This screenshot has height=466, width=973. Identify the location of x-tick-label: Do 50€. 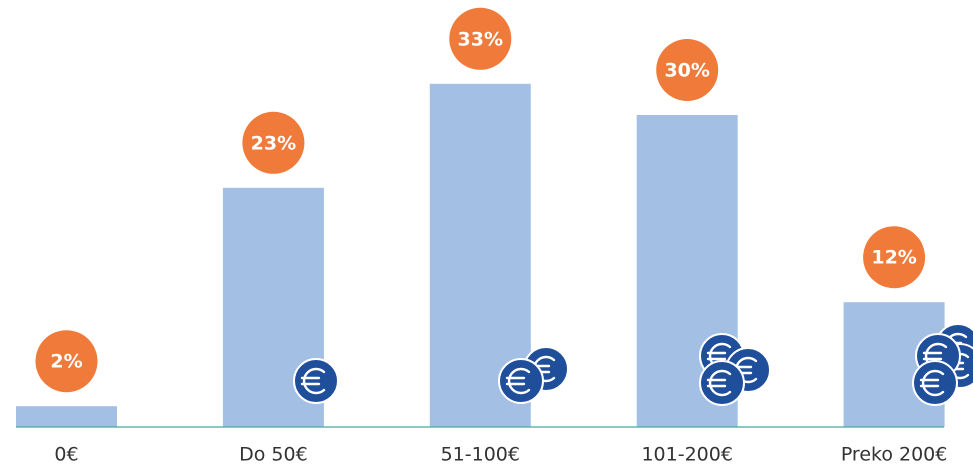
(273, 455).